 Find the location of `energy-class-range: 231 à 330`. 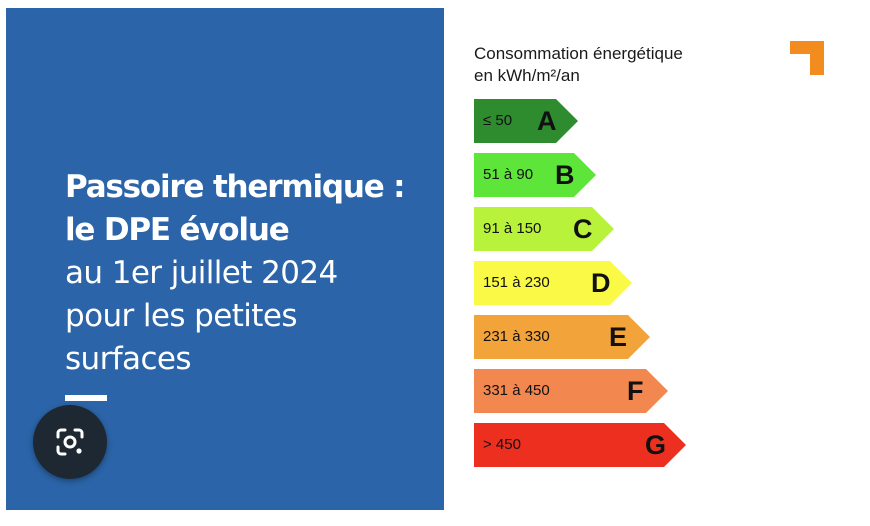

energy-class-range: 231 à 330 is located at coordinates (516, 336).